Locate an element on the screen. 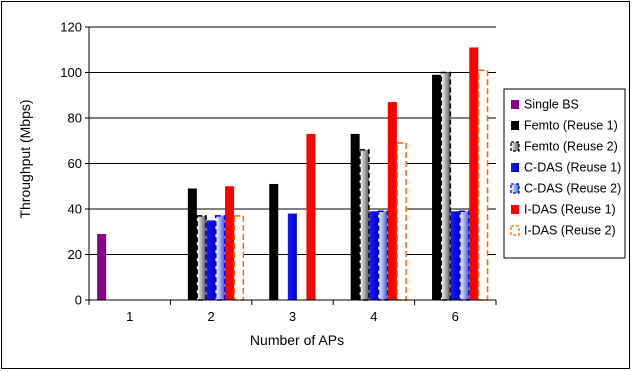 The height and width of the screenshot is (372, 633). y-tick-label: 40 is located at coordinates (75, 209).